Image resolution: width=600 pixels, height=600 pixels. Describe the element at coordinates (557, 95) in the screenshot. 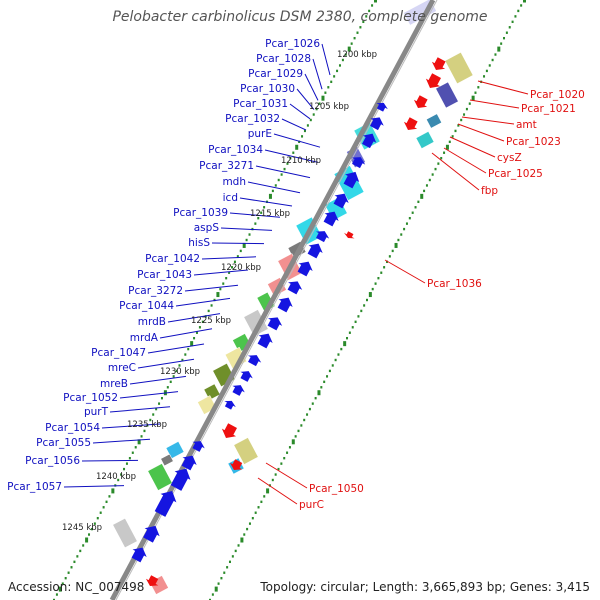

I see `gene-label-reverse: Pcar_1020` at that location.